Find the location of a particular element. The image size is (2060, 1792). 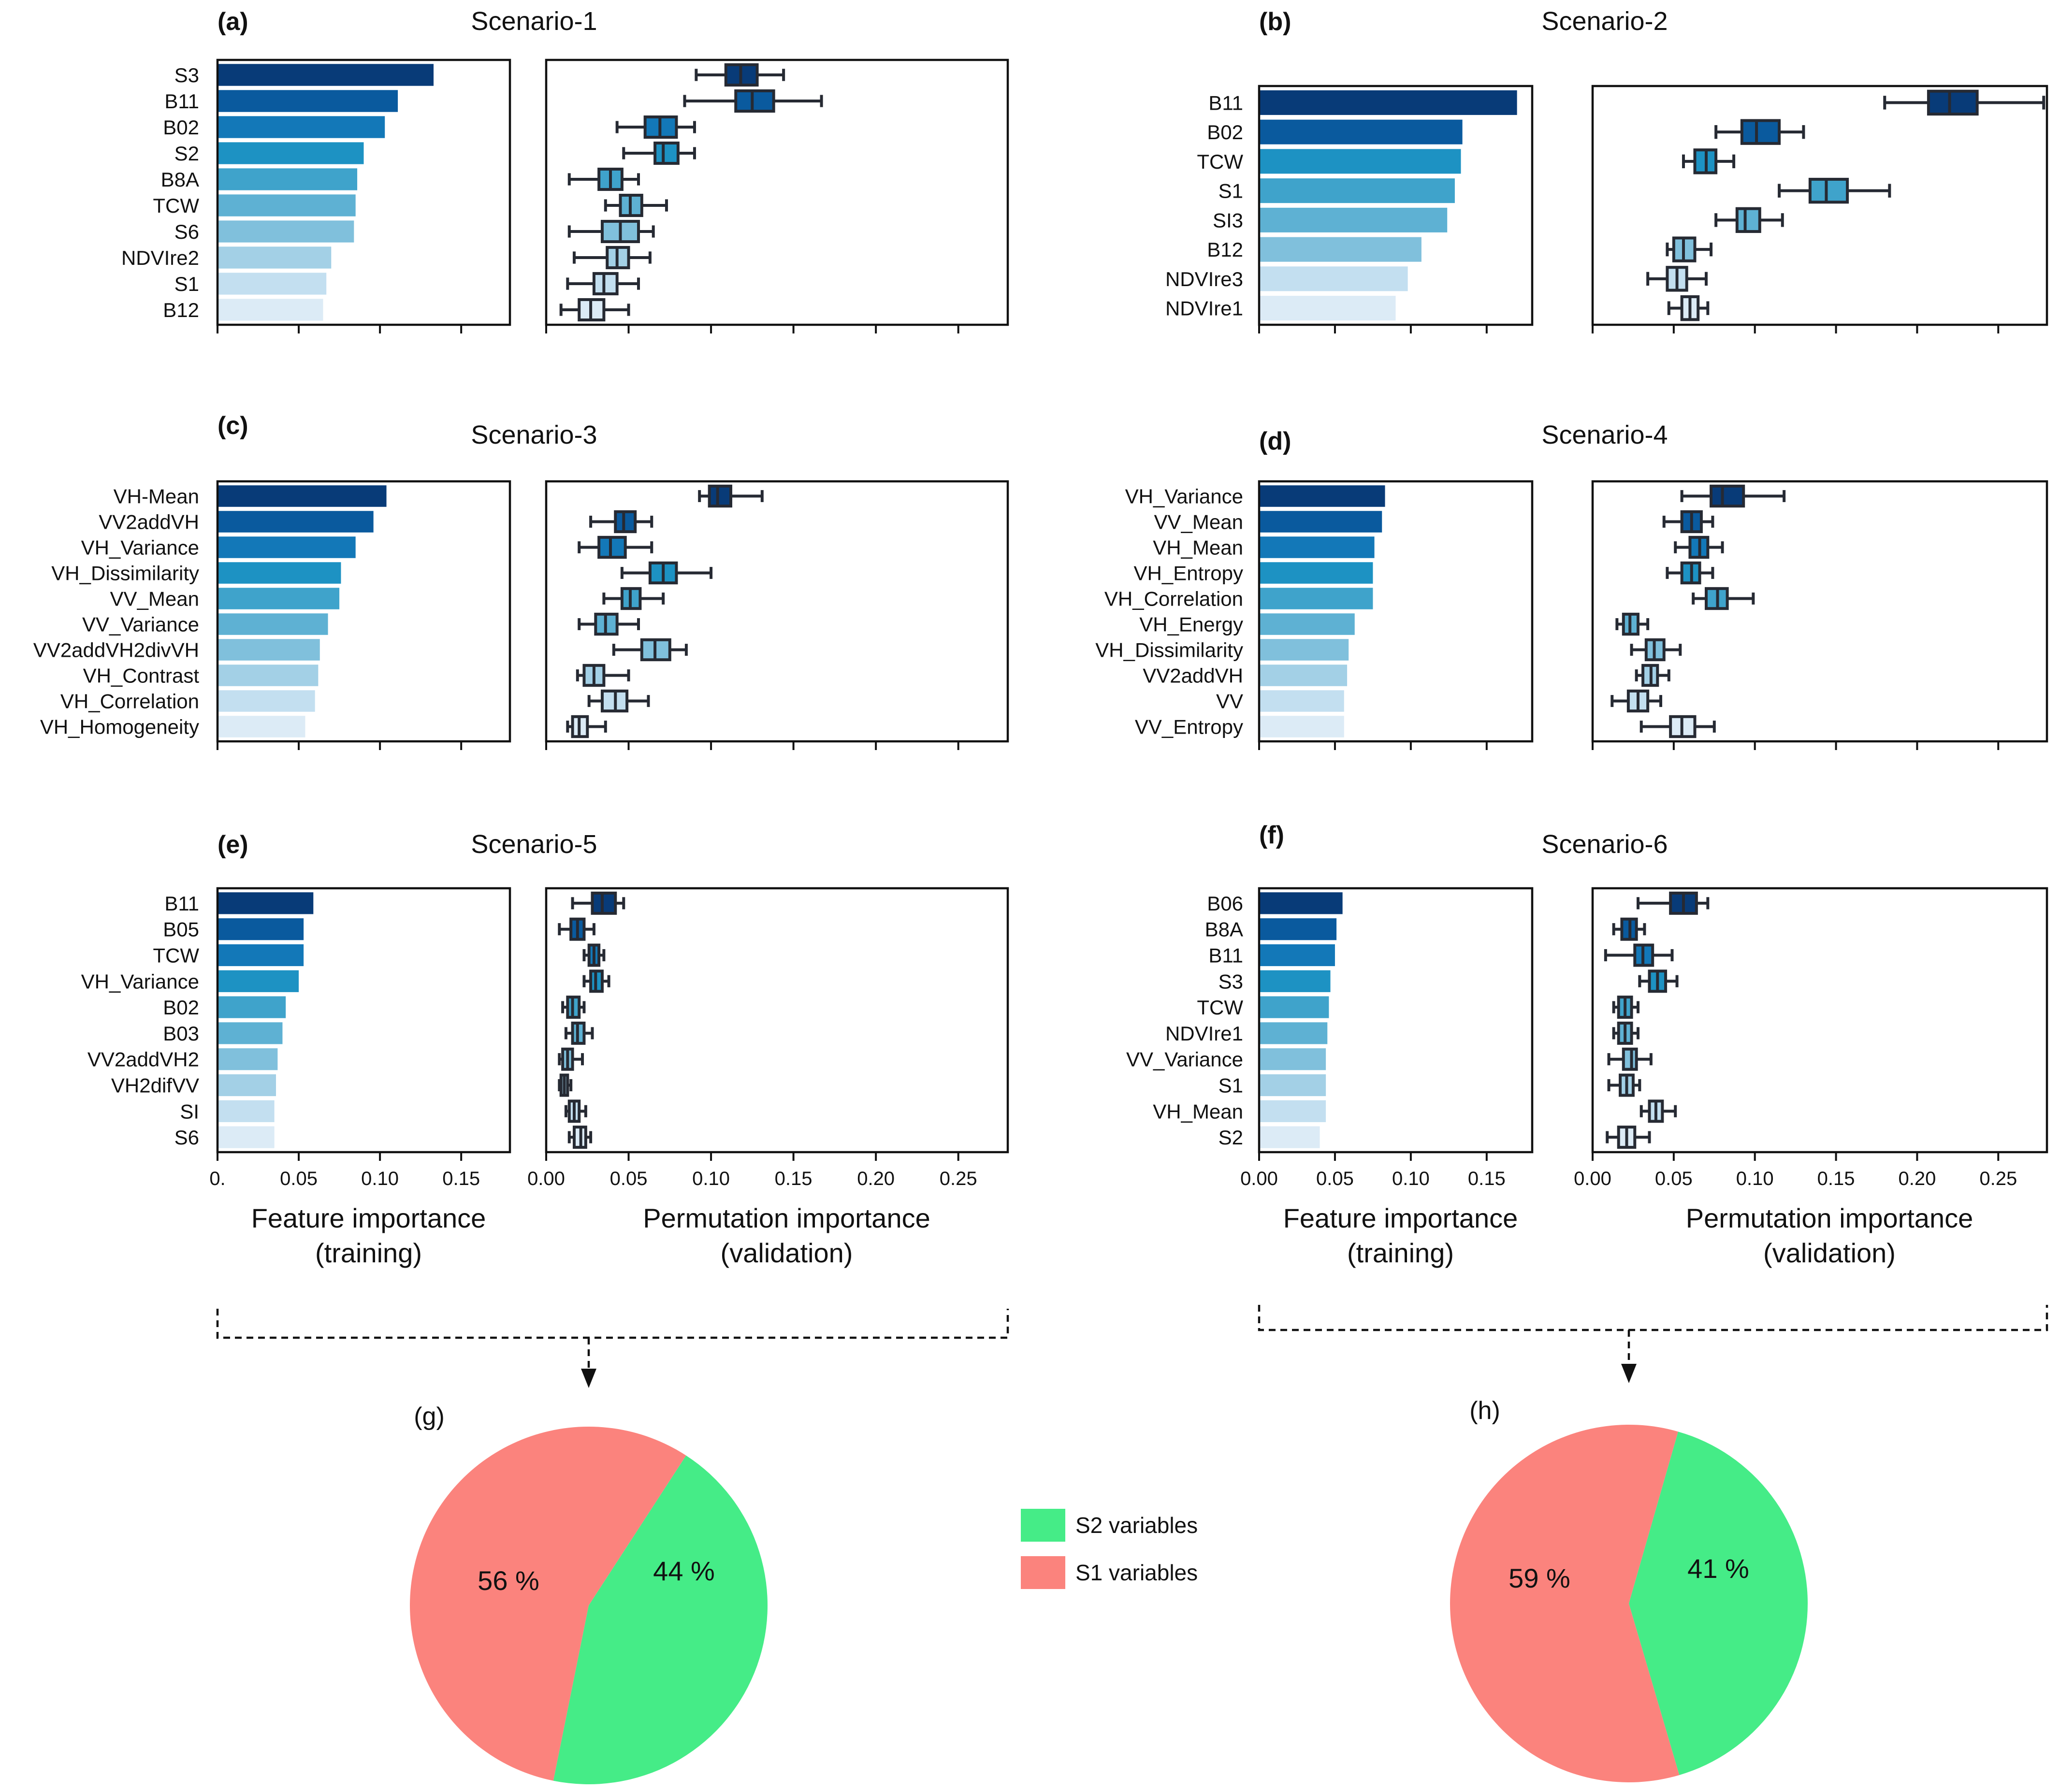

feature-label: VH-Mean is located at coordinates (156, 496).